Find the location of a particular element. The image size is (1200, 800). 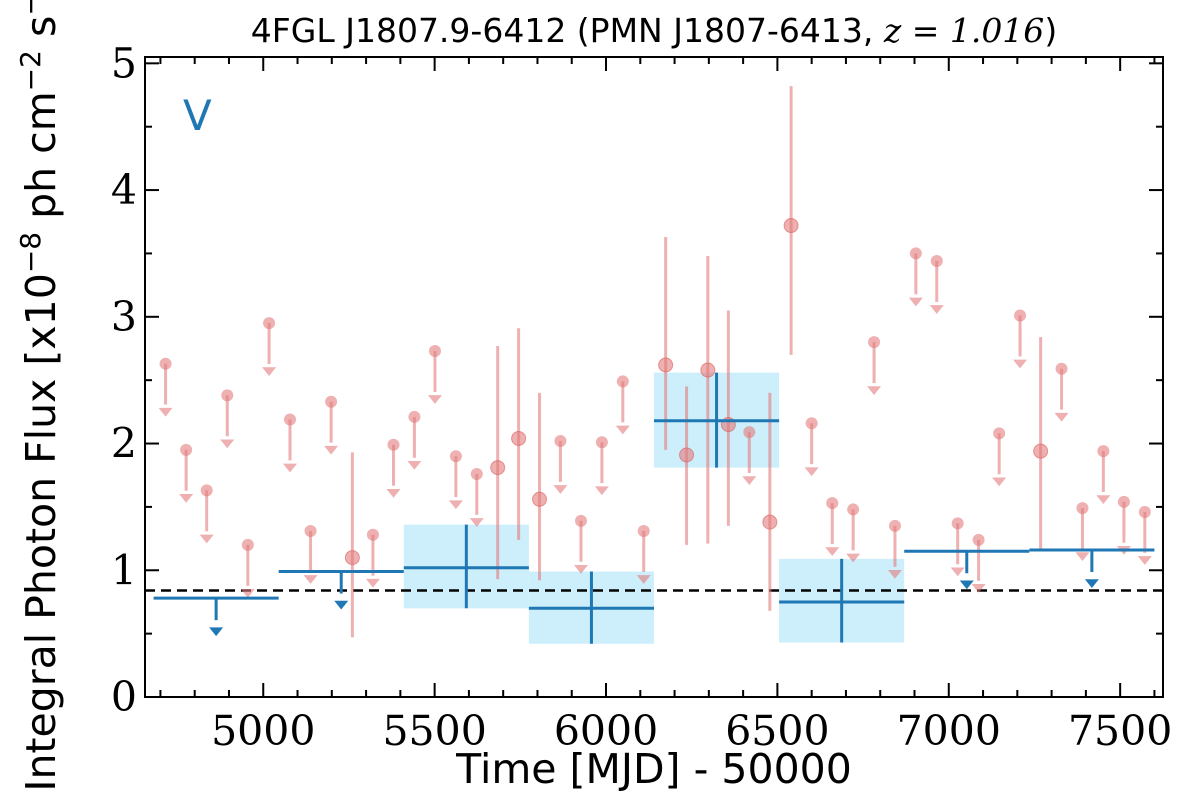

x-axis-label: Time [MJD] - 50000 is located at coordinates (653, 769).